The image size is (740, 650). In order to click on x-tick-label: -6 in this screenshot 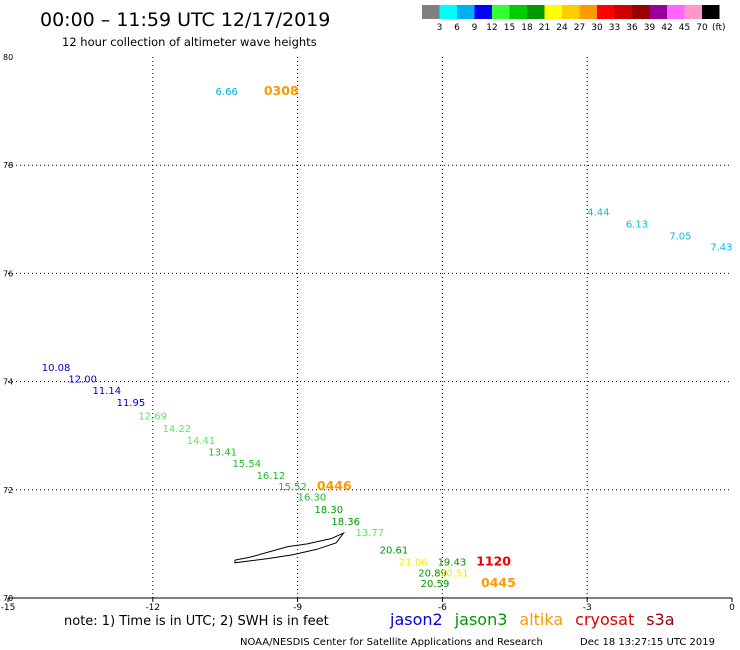, I will do `click(442, 608)`.